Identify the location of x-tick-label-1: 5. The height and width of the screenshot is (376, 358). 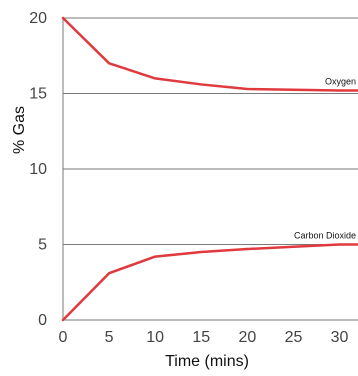
(109, 337).